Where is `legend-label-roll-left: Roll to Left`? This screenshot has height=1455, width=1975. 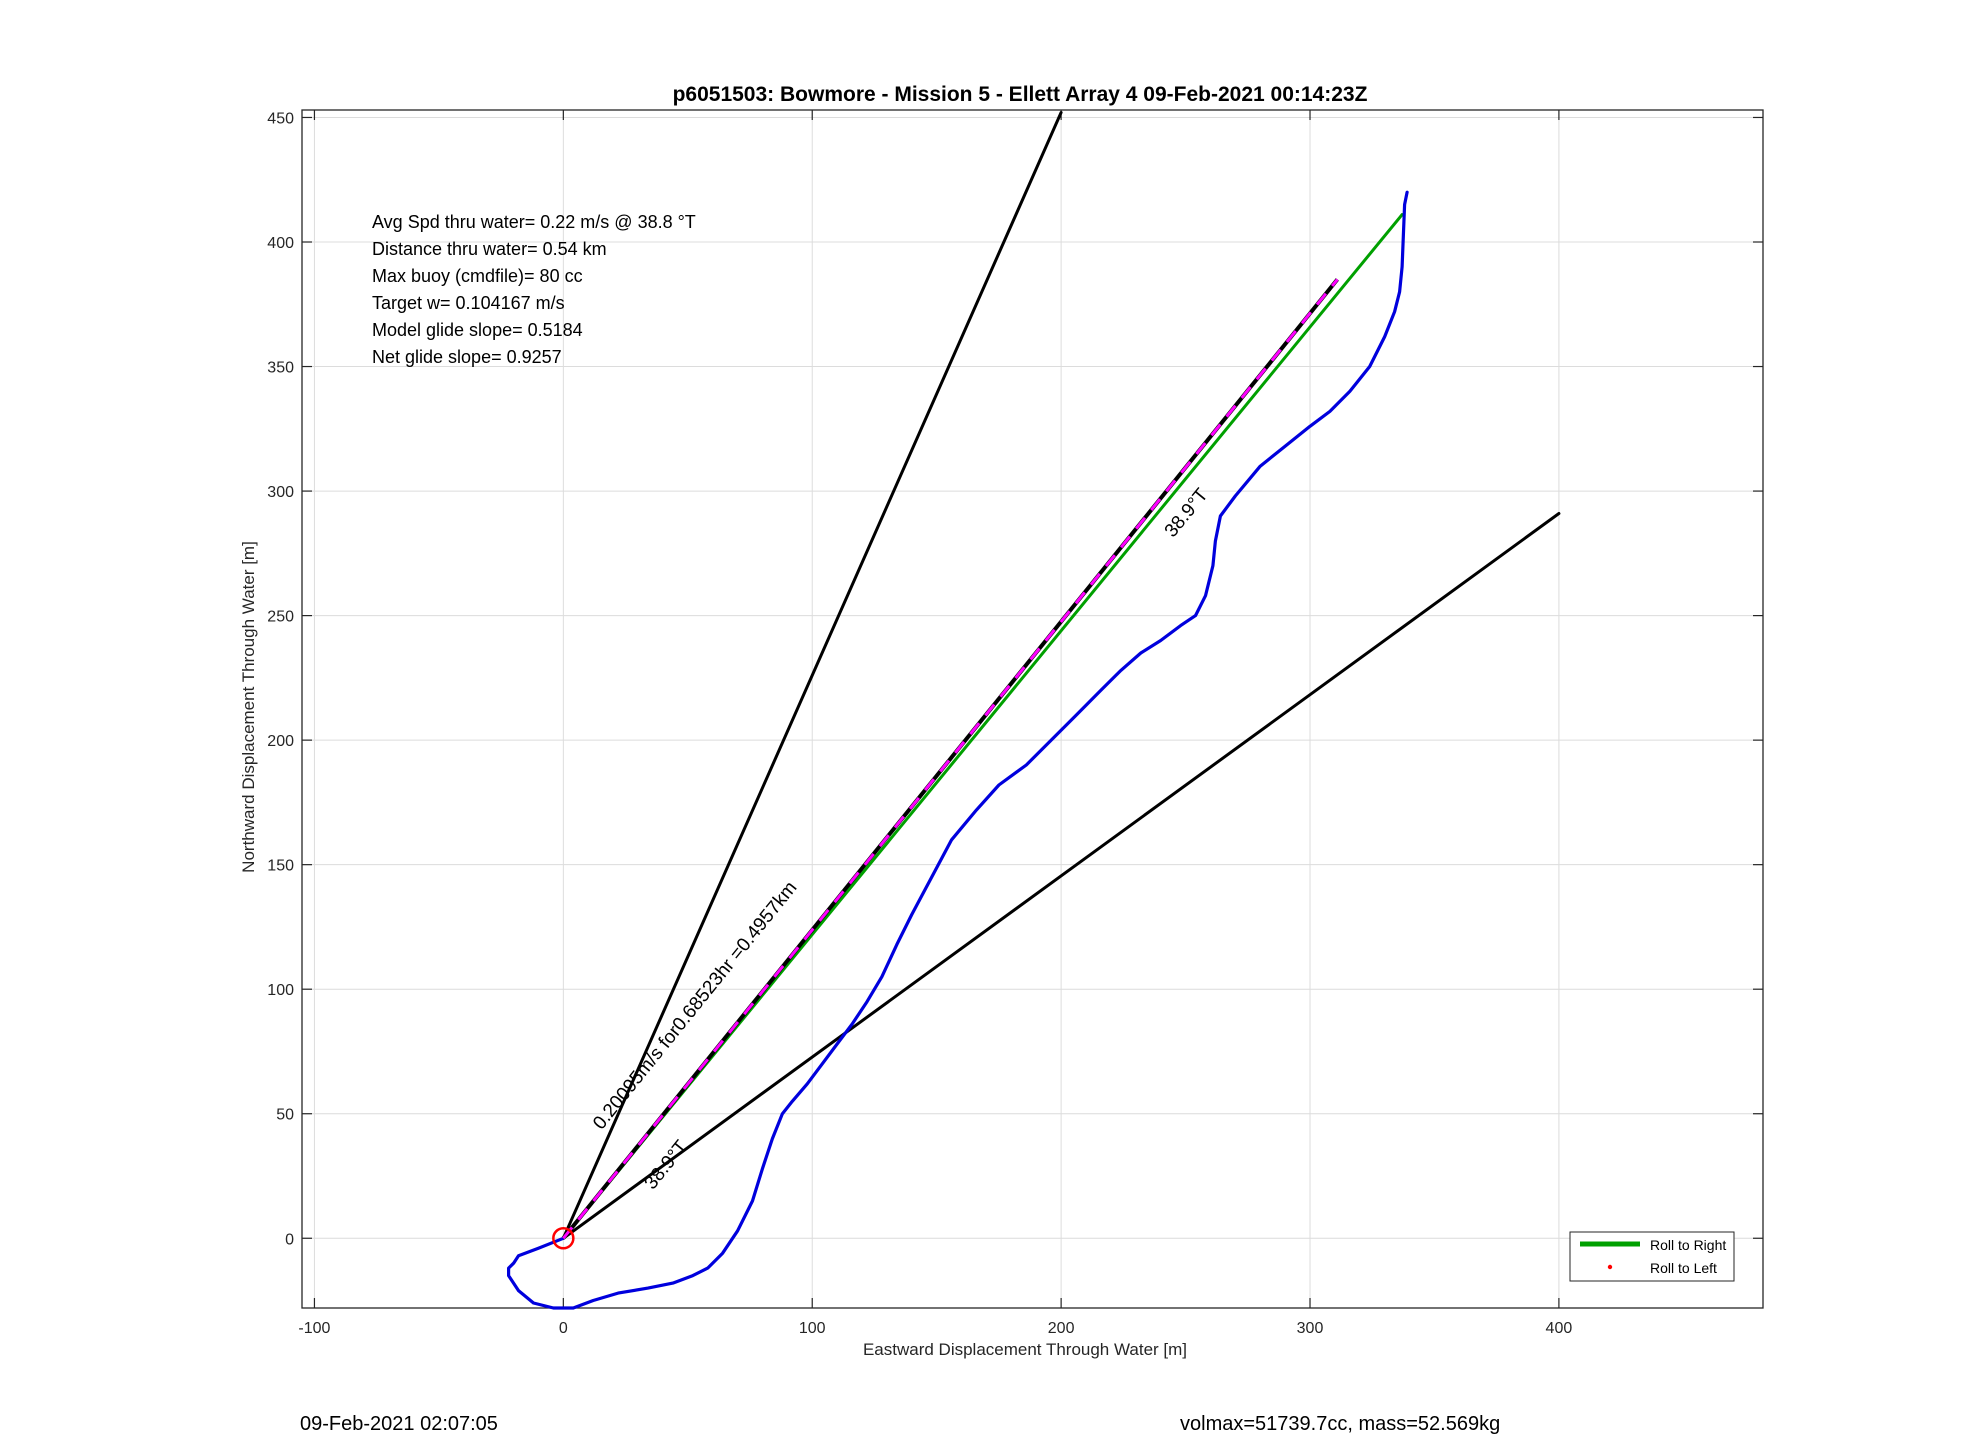 legend-label-roll-left: Roll to Left is located at coordinates (1683, 1268).